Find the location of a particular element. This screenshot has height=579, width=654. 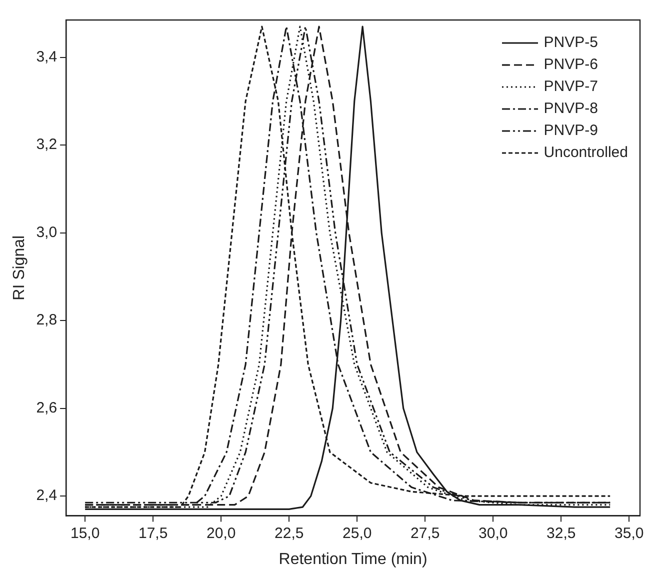

legend-label: PNVP-9 is located at coordinates (571, 131).